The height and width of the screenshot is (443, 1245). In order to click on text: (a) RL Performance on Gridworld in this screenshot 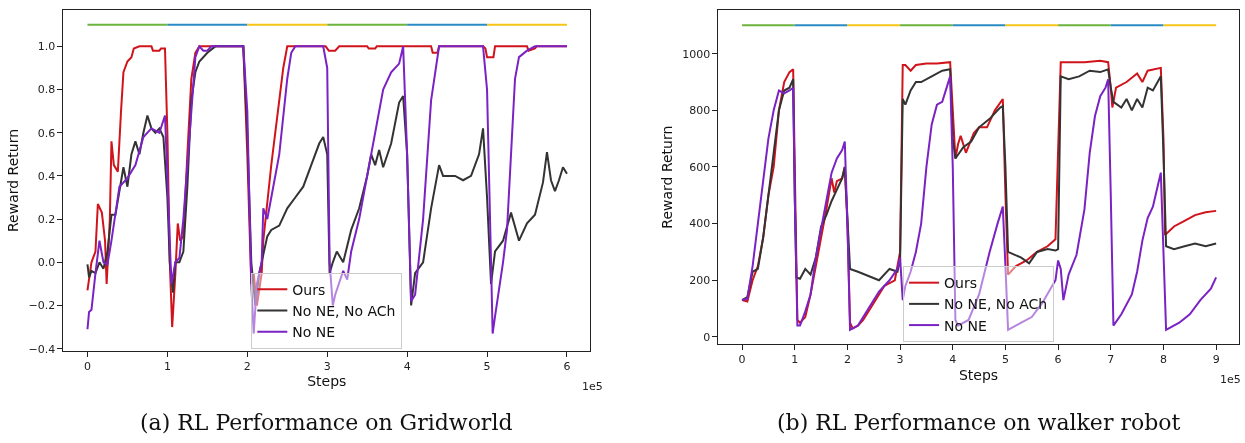, I will do `click(326, 422)`.